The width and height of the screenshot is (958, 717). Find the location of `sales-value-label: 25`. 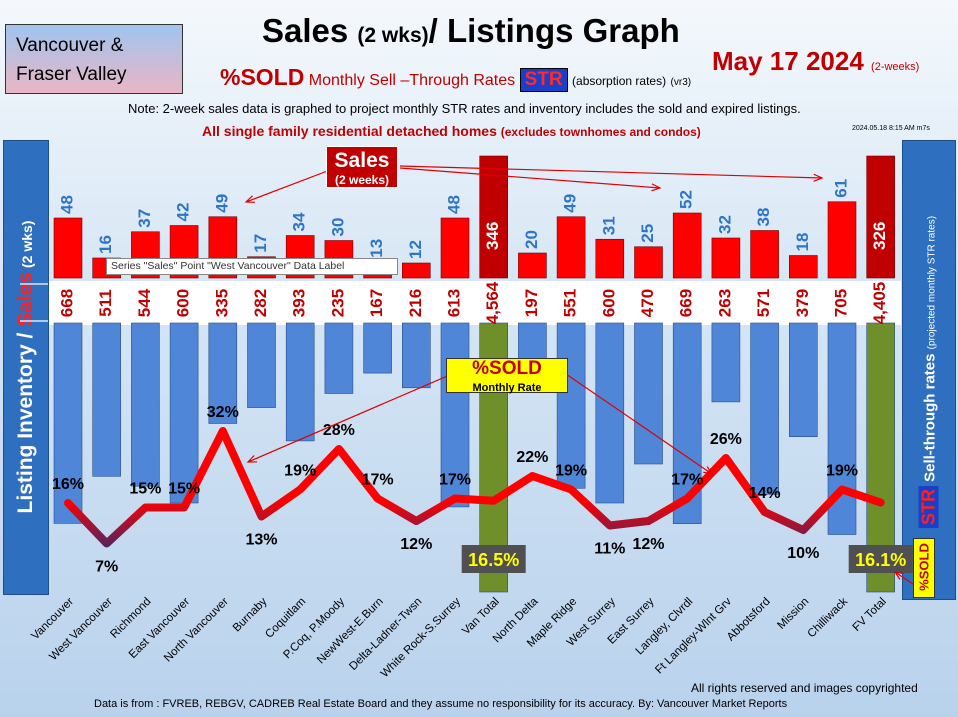

sales-value-label: 25 is located at coordinates (647, 233).